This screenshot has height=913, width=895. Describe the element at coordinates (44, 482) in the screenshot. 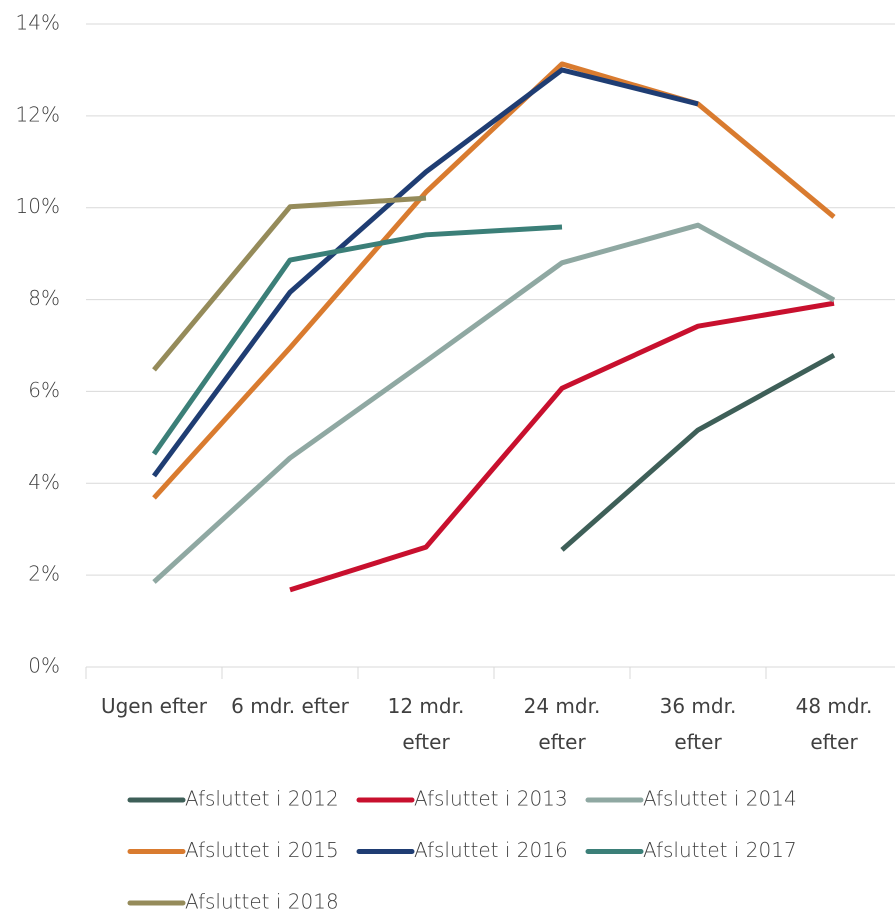

I see `y-tick-label: 4%` at that location.